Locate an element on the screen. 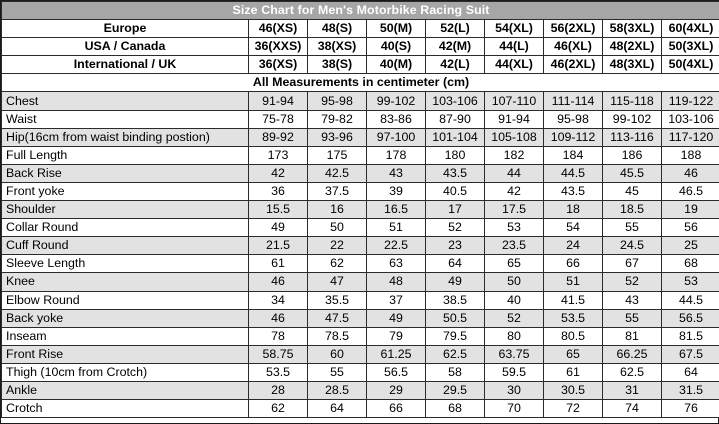 The height and width of the screenshot is (424, 719). measurement-value: 51 is located at coordinates (573, 282).